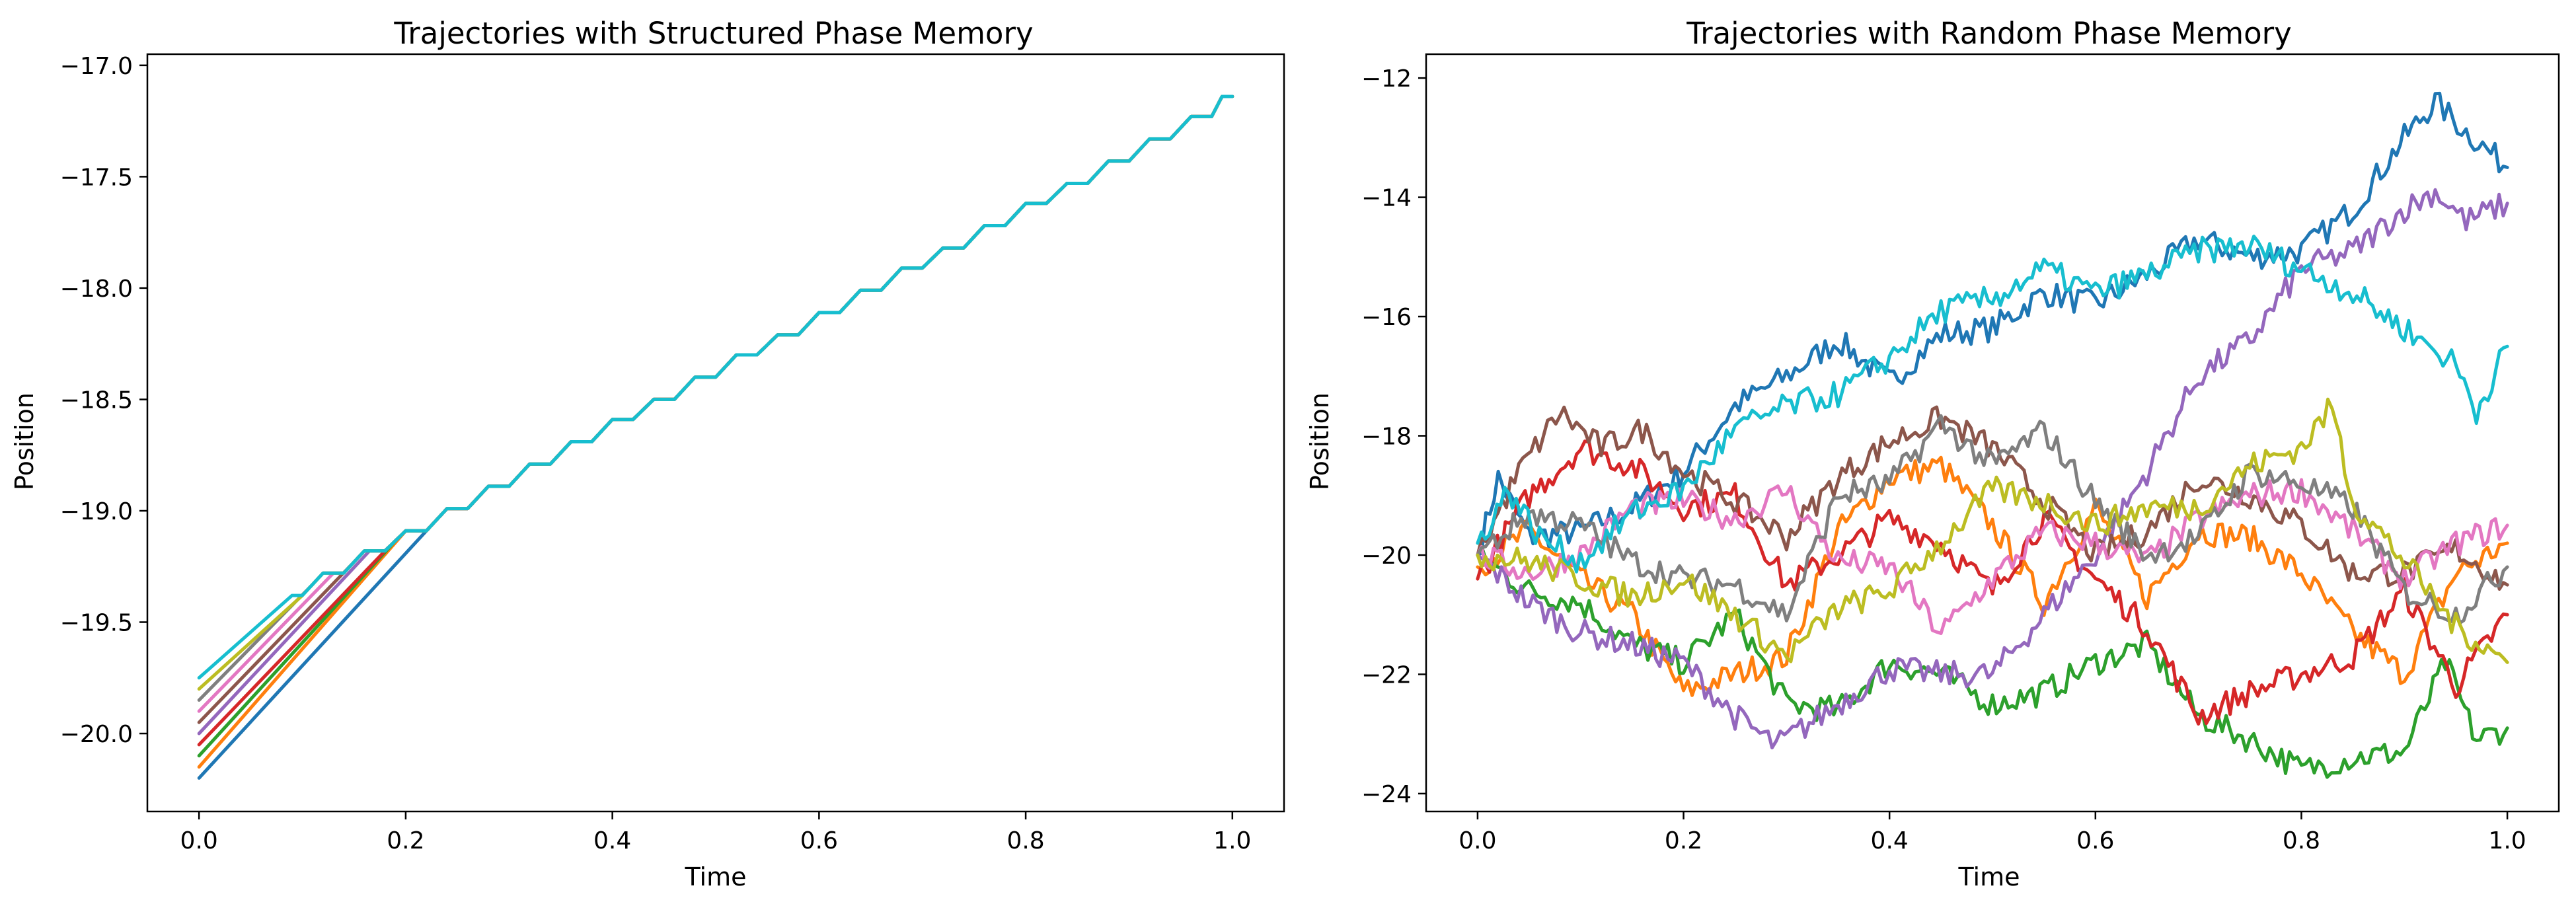 The image size is (2576, 904). I want to click on panel-1-xtick-label: 1.0, so click(1232, 840).